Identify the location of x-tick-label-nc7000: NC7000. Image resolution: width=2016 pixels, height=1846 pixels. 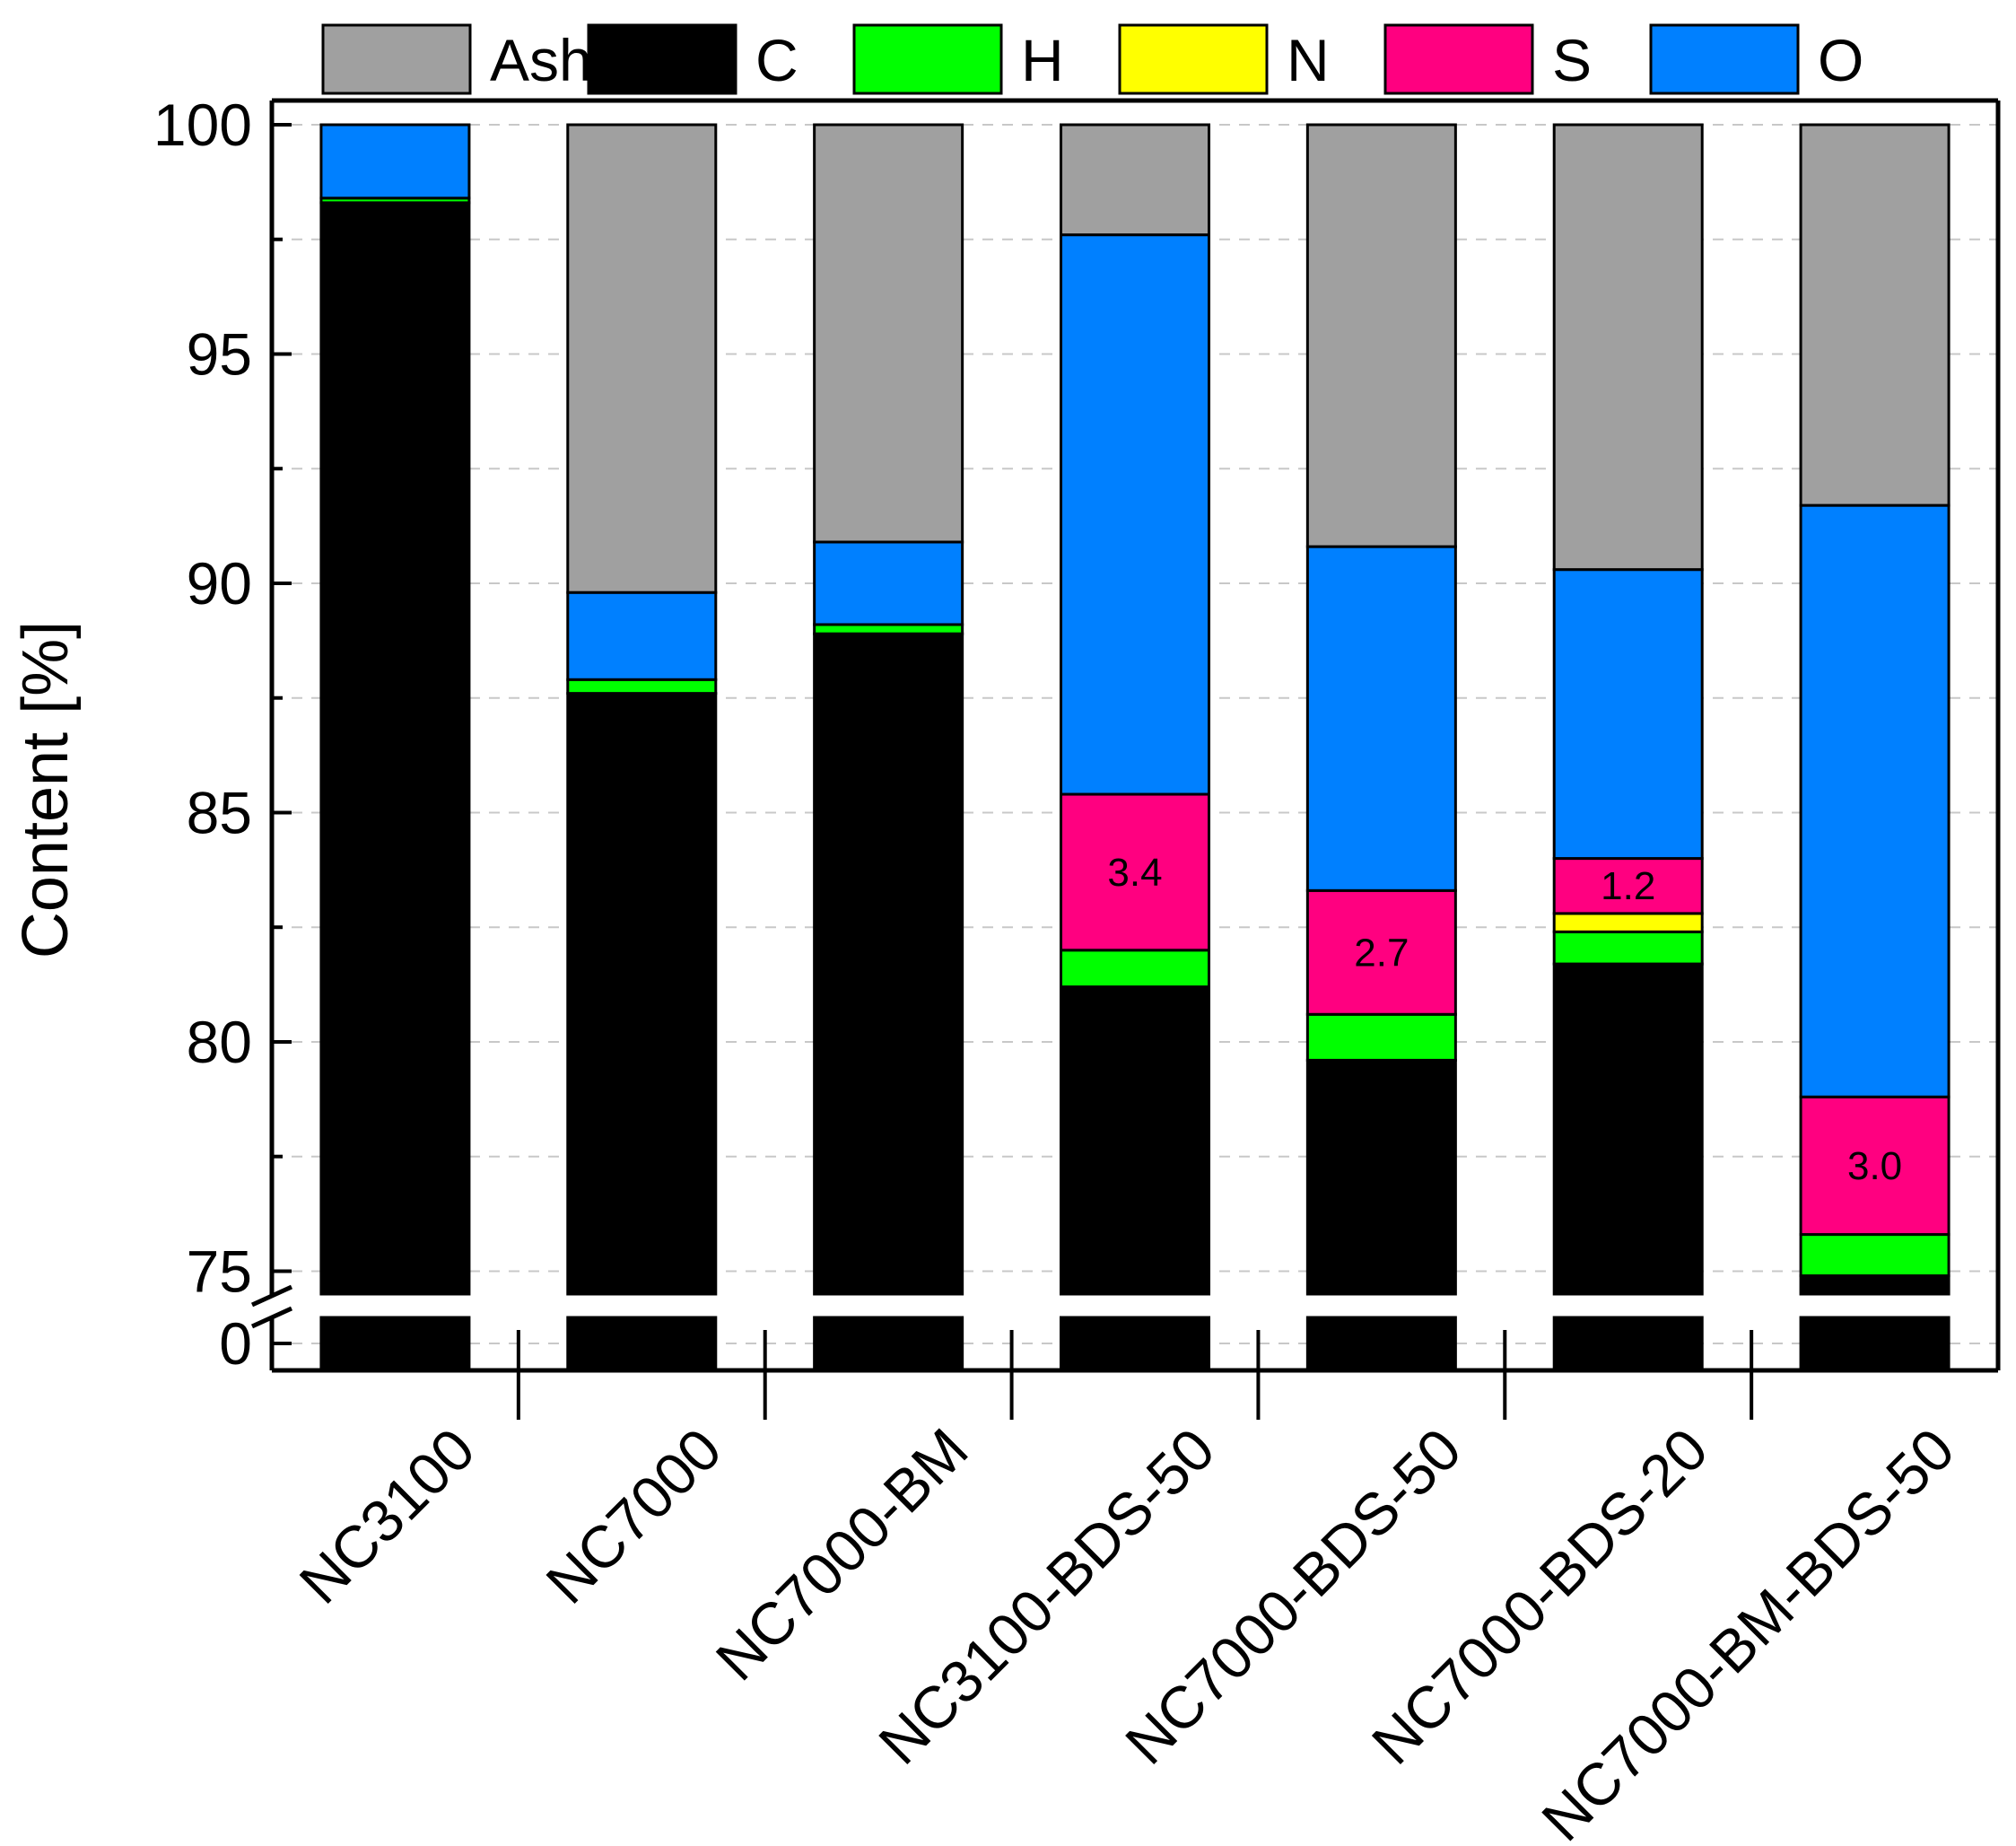
(633, 1515).